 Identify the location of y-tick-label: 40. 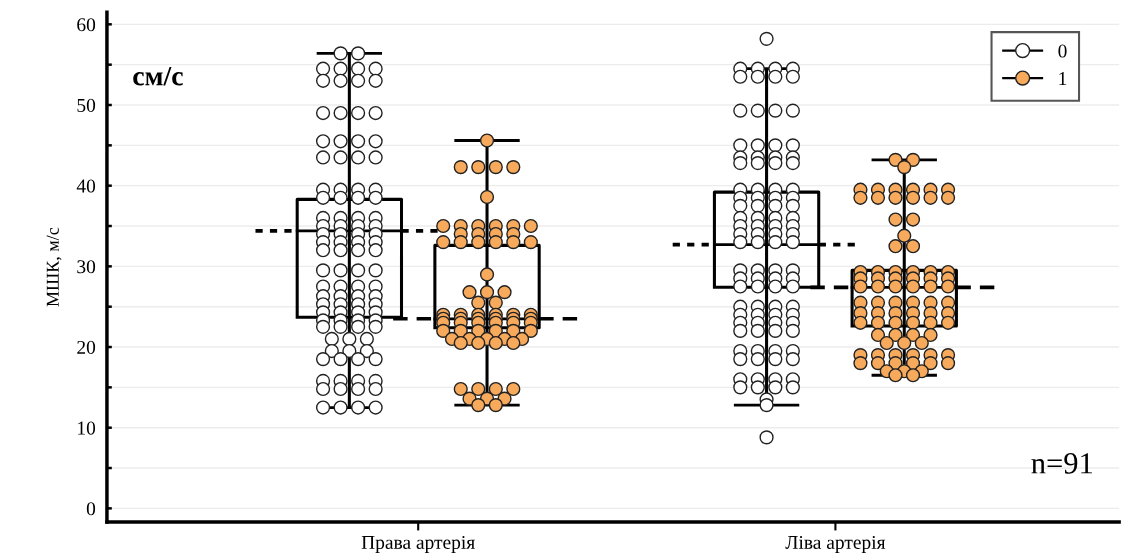
(86, 186).